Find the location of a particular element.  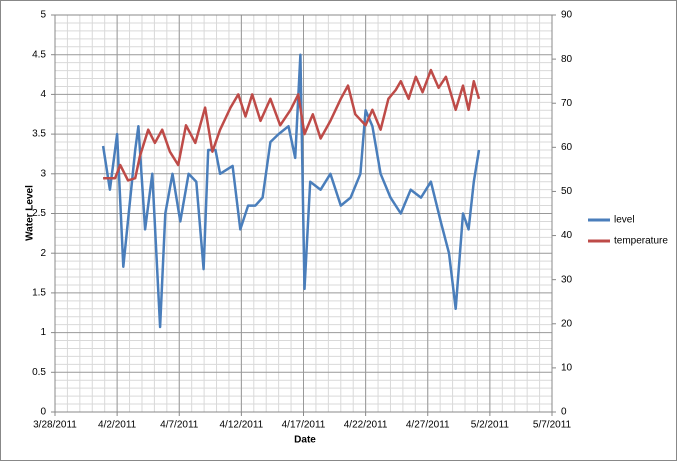

y-tick-label: 1.5 is located at coordinates (39, 293).